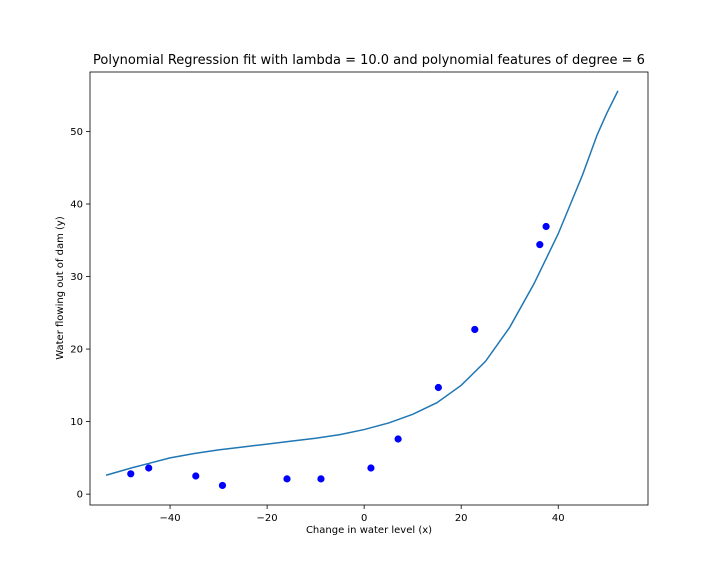 The width and height of the screenshot is (720, 576). What do you see at coordinates (558, 518) in the screenshot?
I see `x-tick-label: 40` at bounding box center [558, 518].